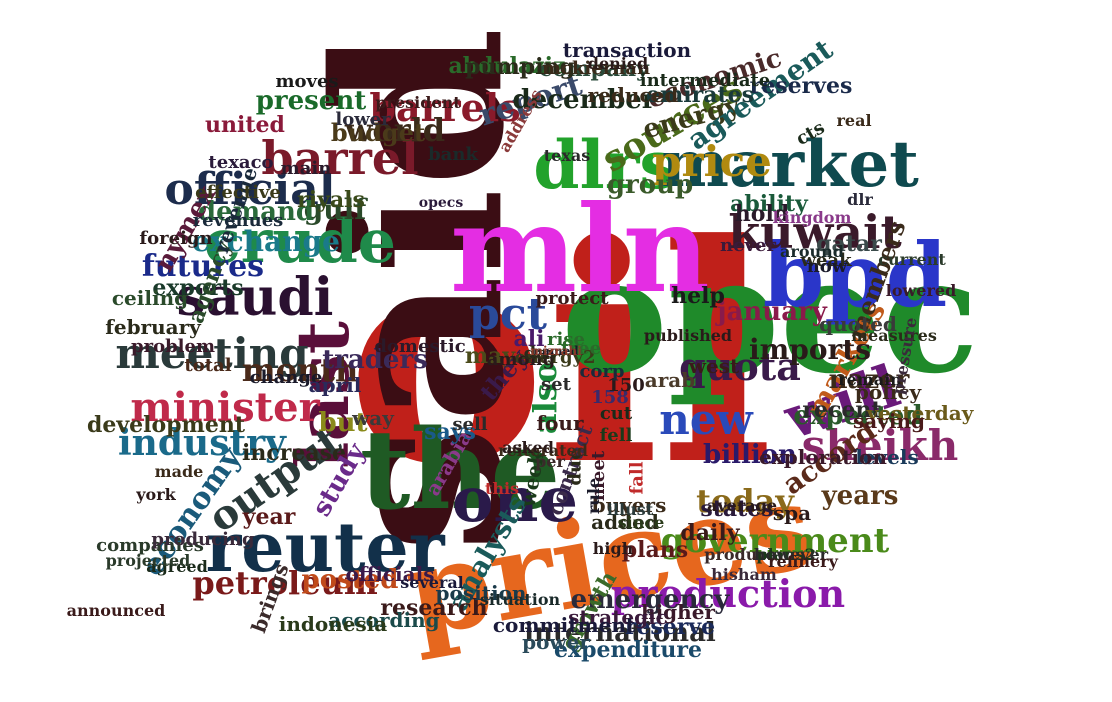 The width and height of the screenshot is (1112, 702). Describe the element at coordinates (333, 624) in the screenshot. I see `cloud-word: indonesia` at that location.